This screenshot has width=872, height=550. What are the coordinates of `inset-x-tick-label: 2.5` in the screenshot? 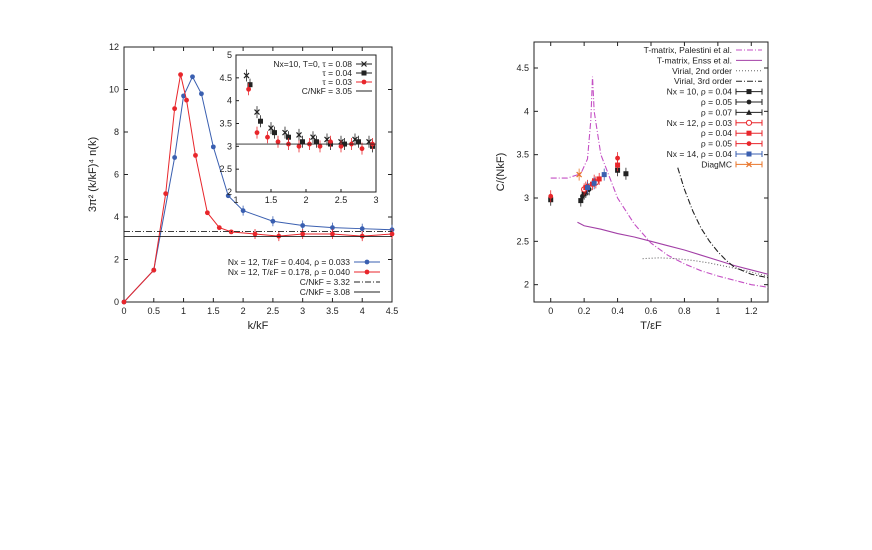 It's located at (341, 200).